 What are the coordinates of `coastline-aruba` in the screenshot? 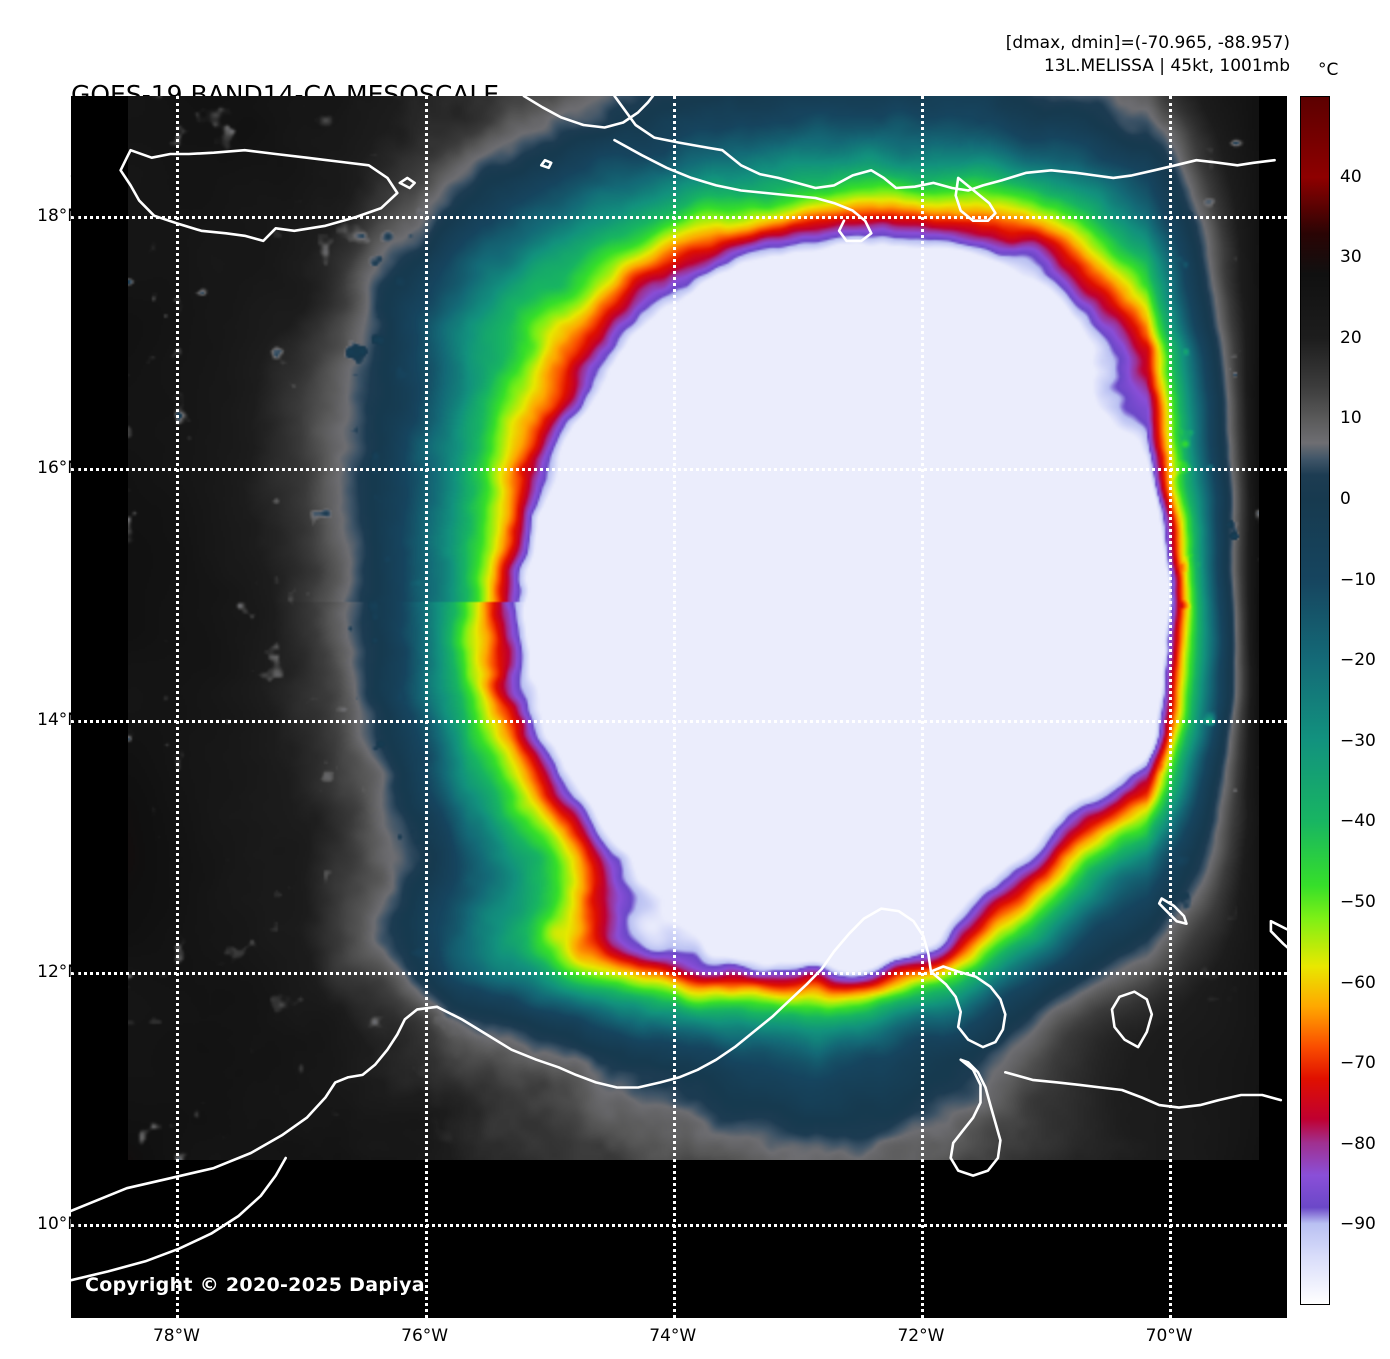 It's located at (1172, 911).